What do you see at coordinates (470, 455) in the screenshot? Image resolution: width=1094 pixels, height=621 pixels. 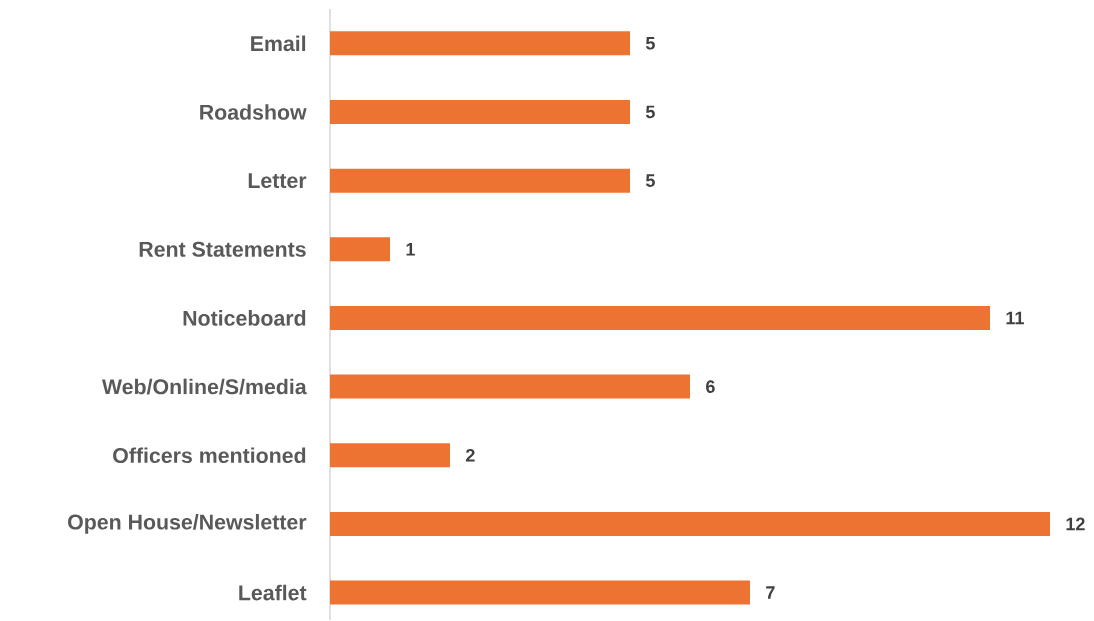 I see `data-label: 2` at bounding box center [470, 455].